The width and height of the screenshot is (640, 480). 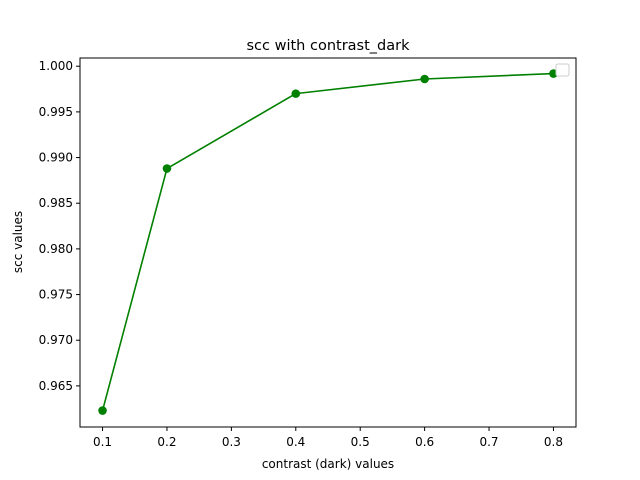 I want to click on x-tick-label: 0.6, so click(x=424, y=442).